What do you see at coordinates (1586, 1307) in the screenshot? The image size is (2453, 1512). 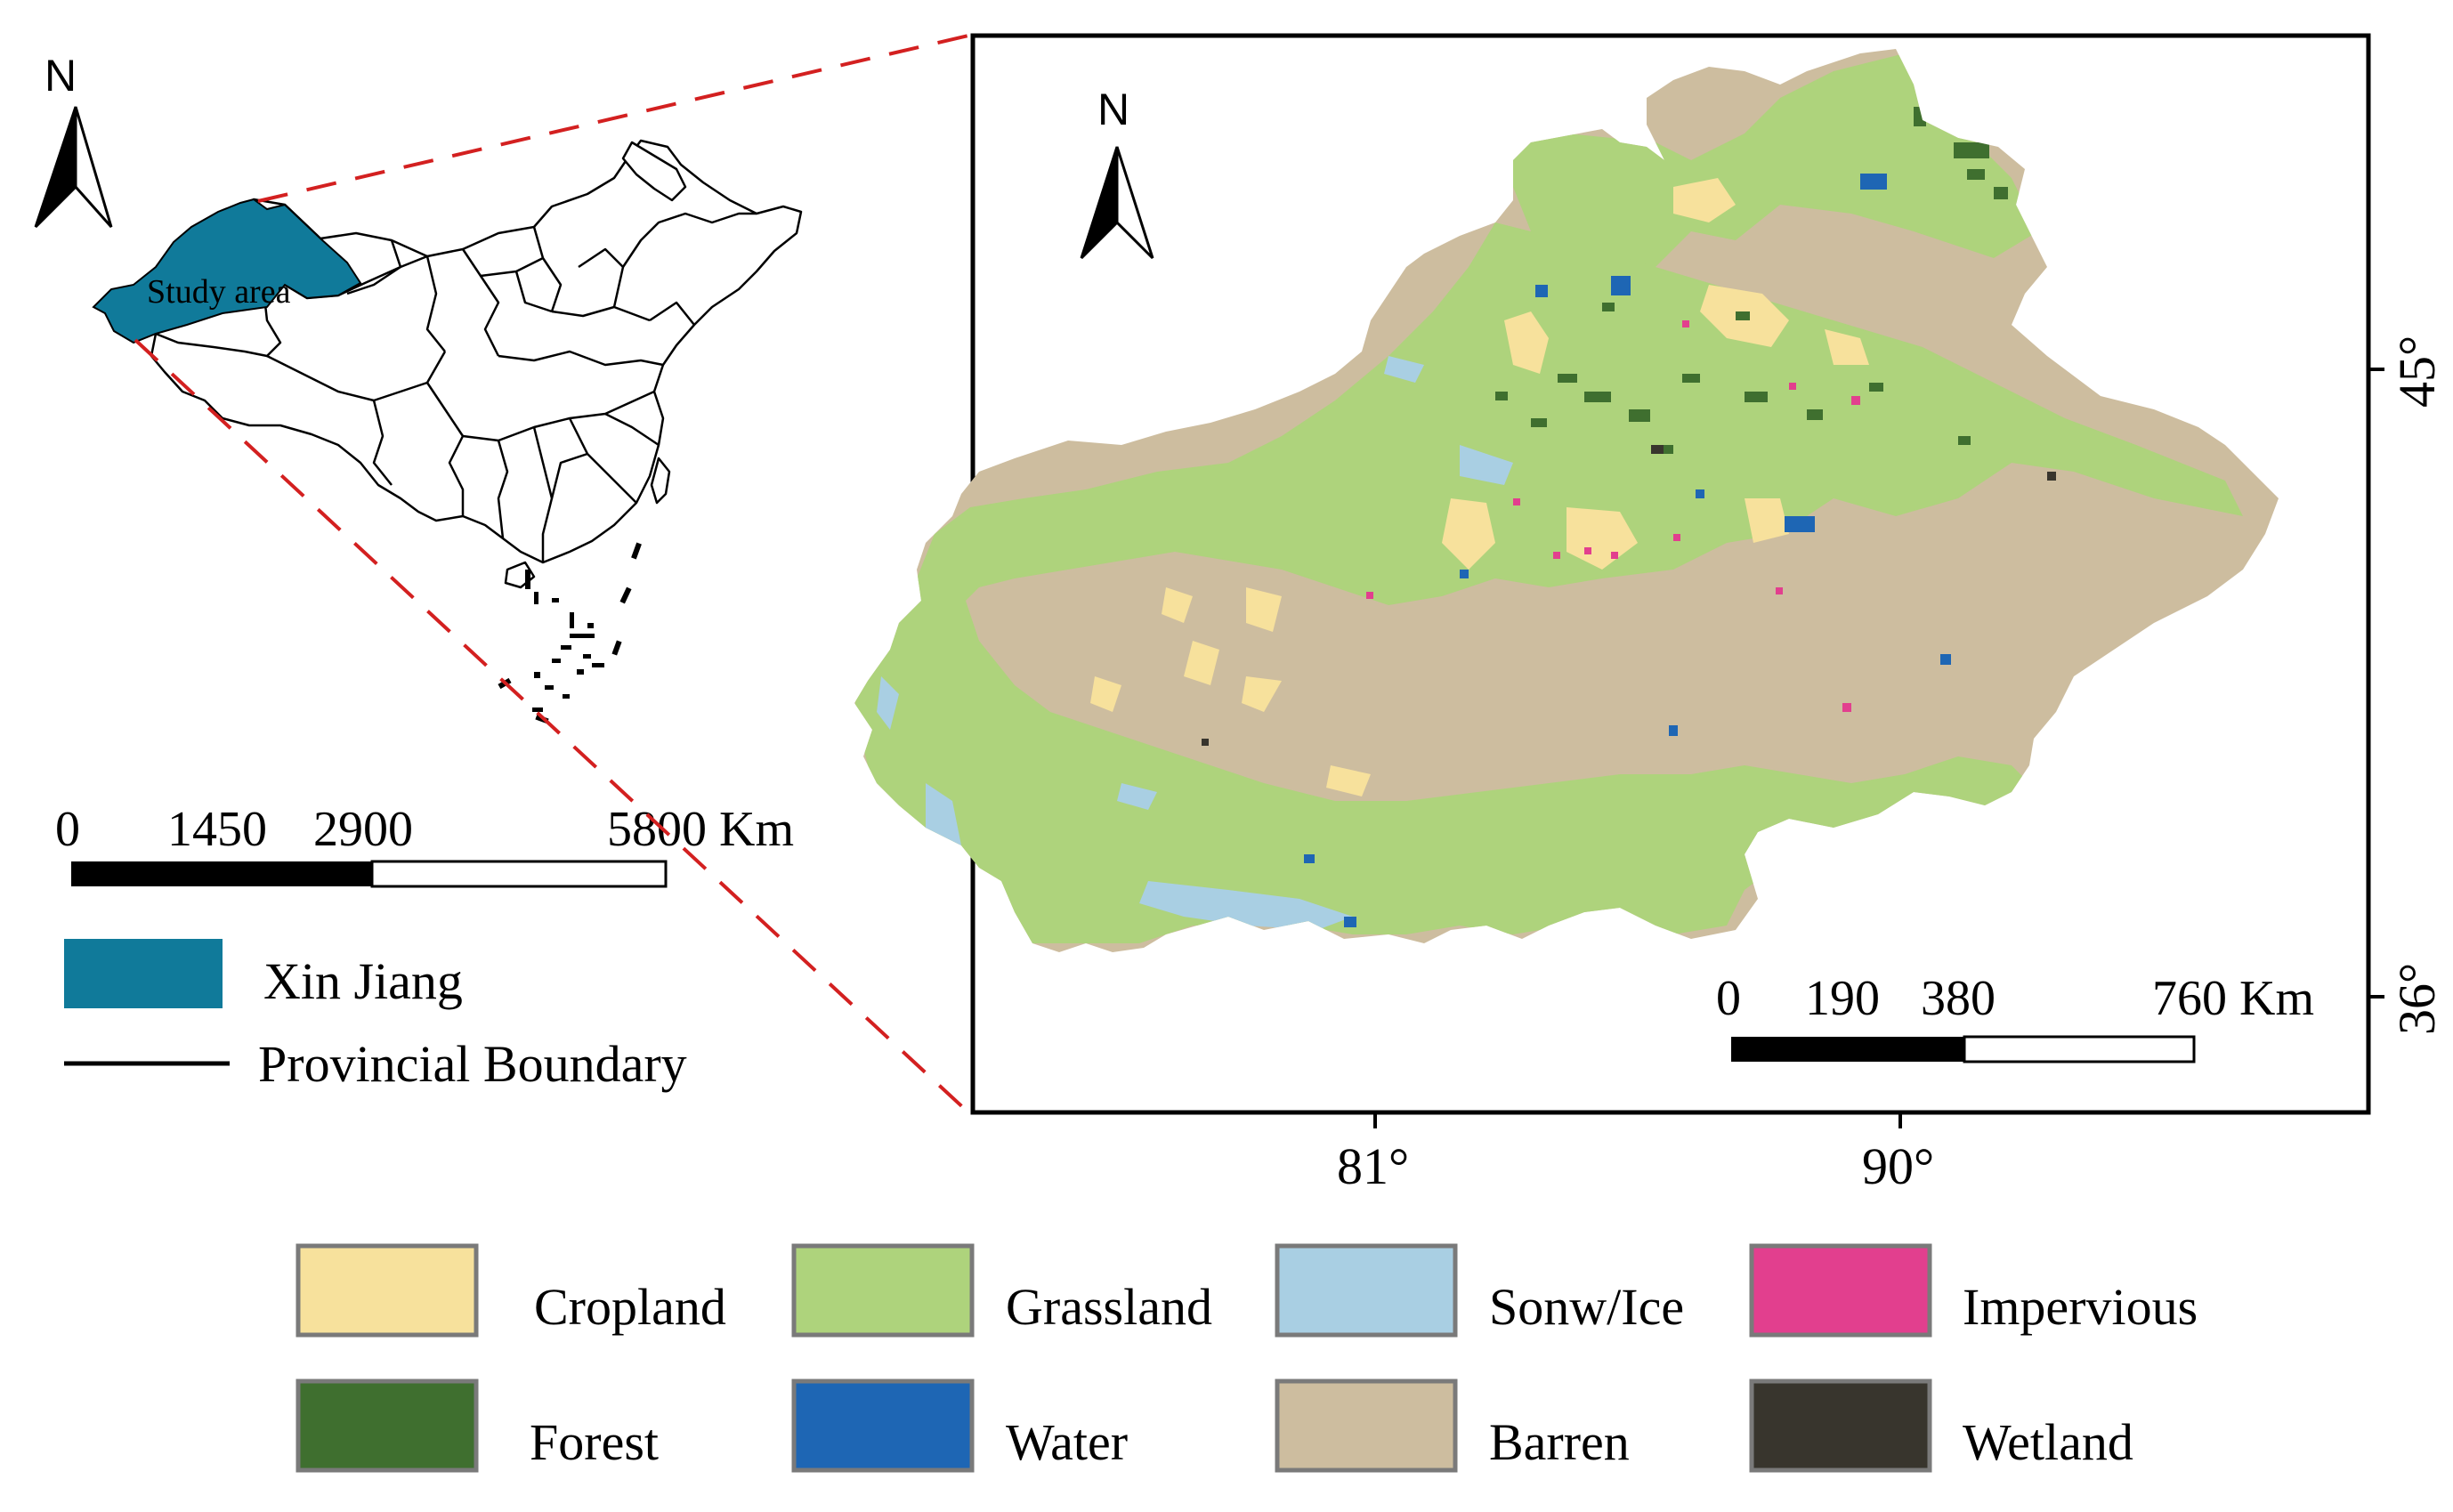 I see `legend-label-snow-ice: Sonw/Ice` at bounding box center [1586, 1307].